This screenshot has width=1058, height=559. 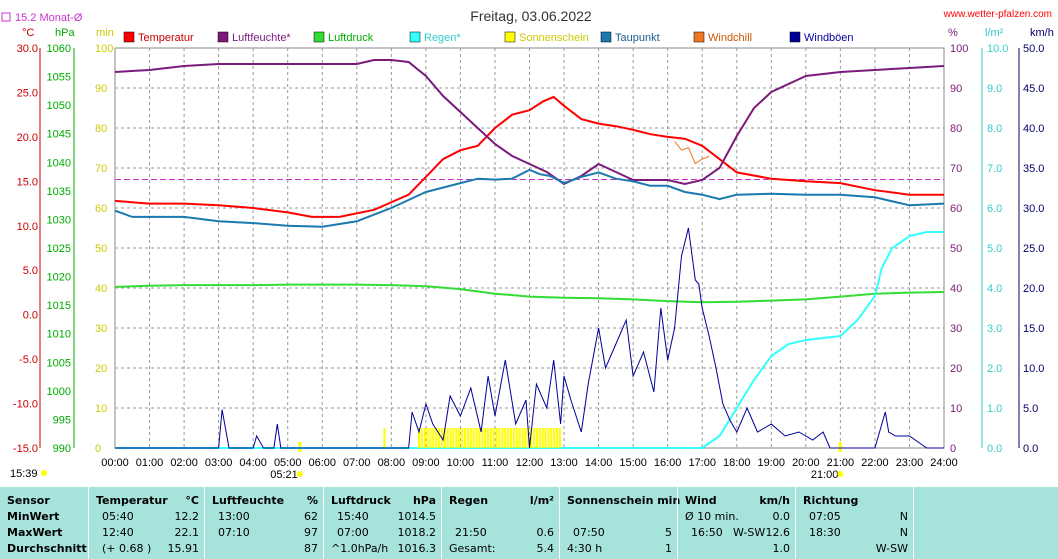 What do you see at coordinates (994, 369) in the screenshot?
I see `rain-tick-label: 2.0` at bounding box center [994, 369].